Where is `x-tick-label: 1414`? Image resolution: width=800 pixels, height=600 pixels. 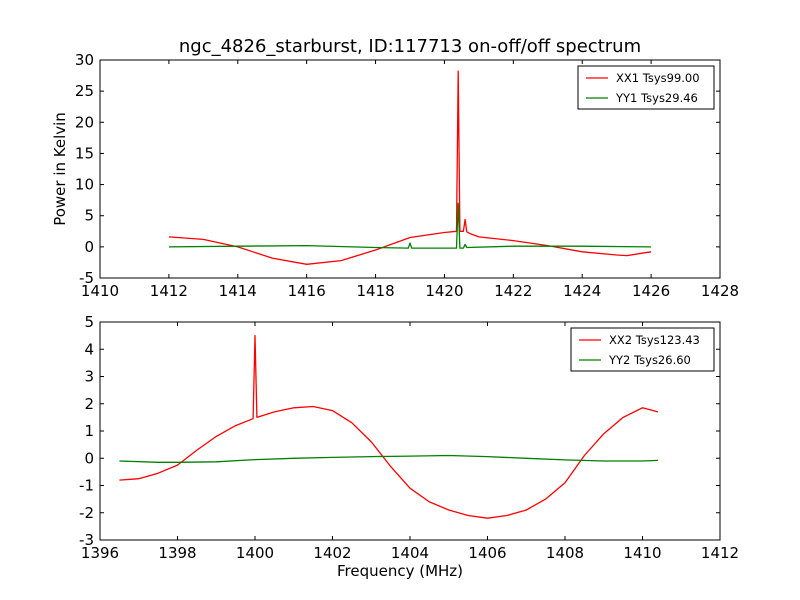 x-tick-label: 1414 is located at coordinates (238, 291).